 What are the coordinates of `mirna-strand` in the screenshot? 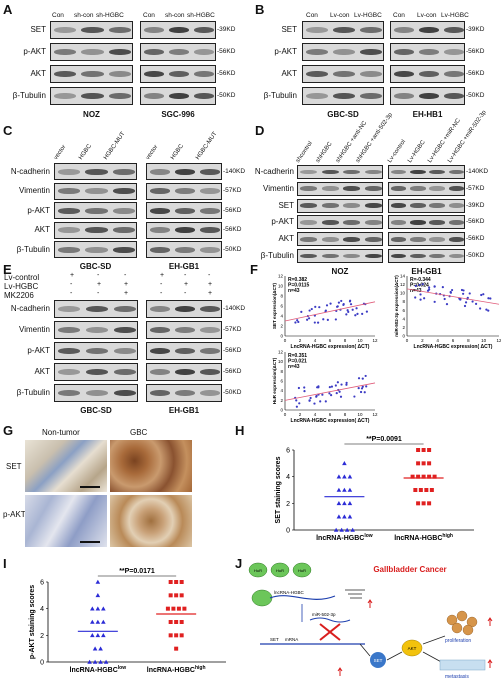 It's located at (330, 620).